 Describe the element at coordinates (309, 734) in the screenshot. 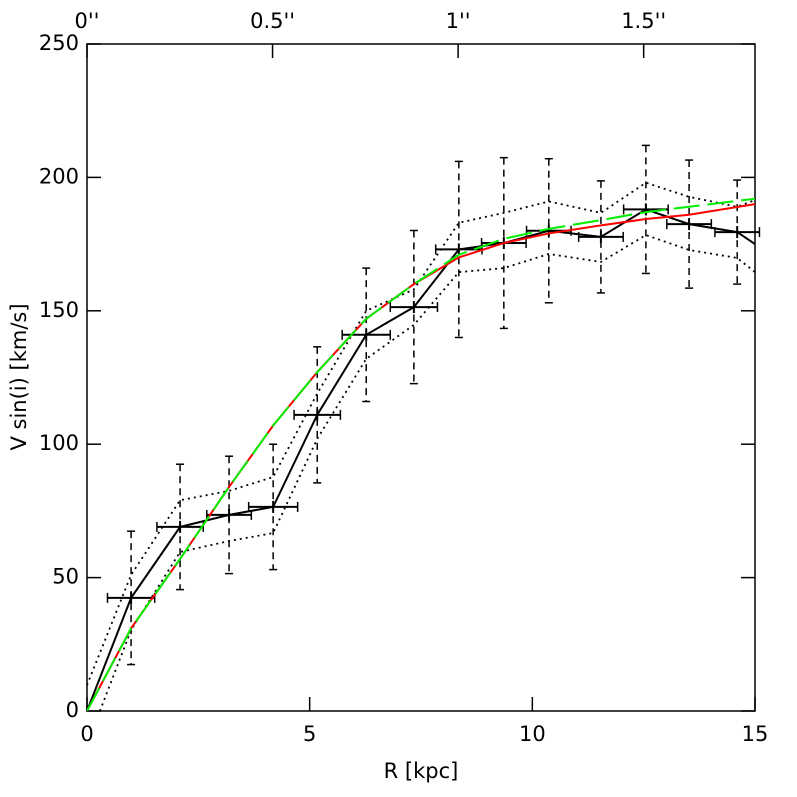

I see `x-tick-label: 5` at that location.